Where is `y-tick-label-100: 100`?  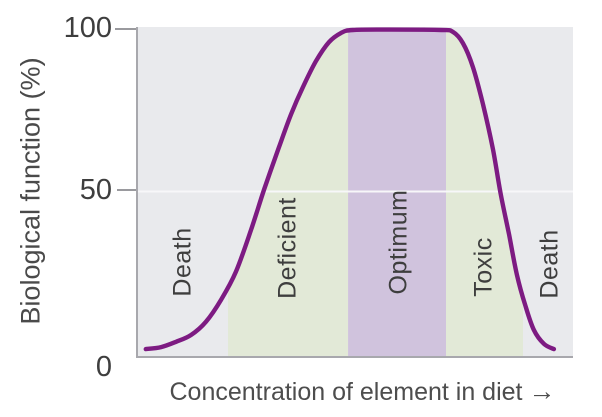
y-tick-label-100: 100 is located at coordinates (87, 28).